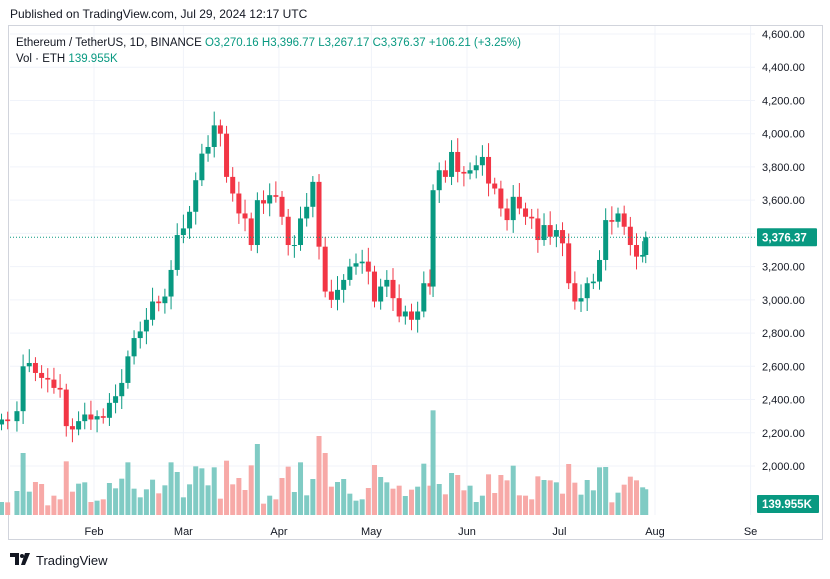  Describe the element at coordinates (783, 334) in the screenshot. I see `y-tick-label: 2,800.00` at that location.